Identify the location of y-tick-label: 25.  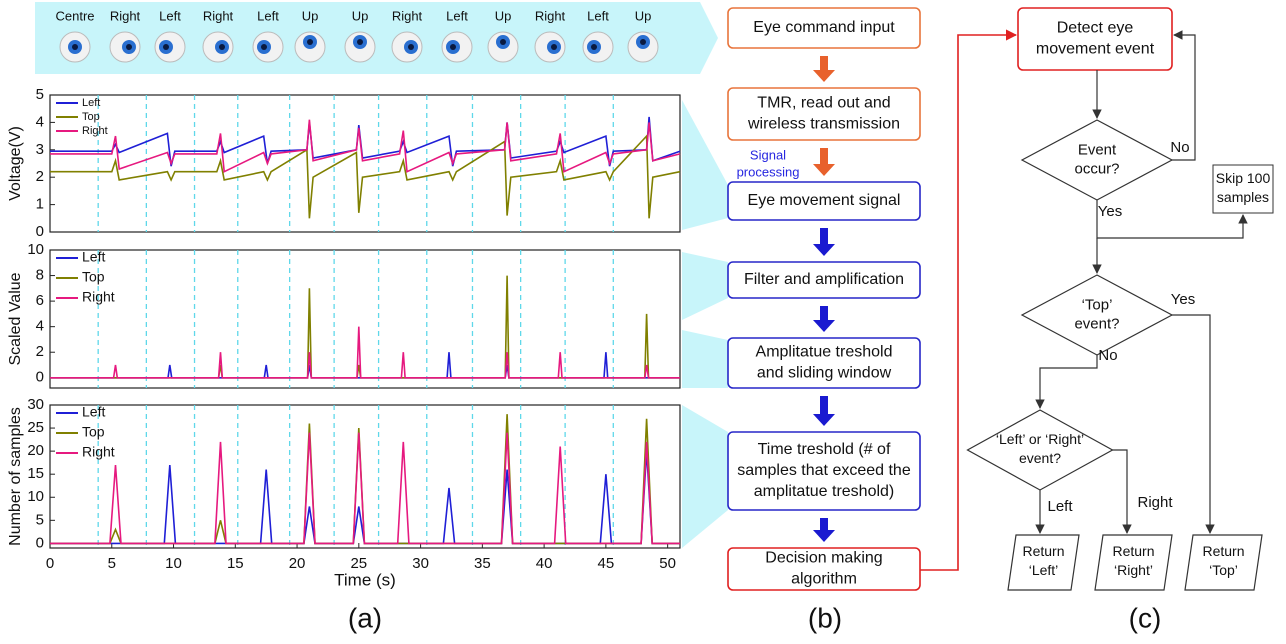
(35, 427).